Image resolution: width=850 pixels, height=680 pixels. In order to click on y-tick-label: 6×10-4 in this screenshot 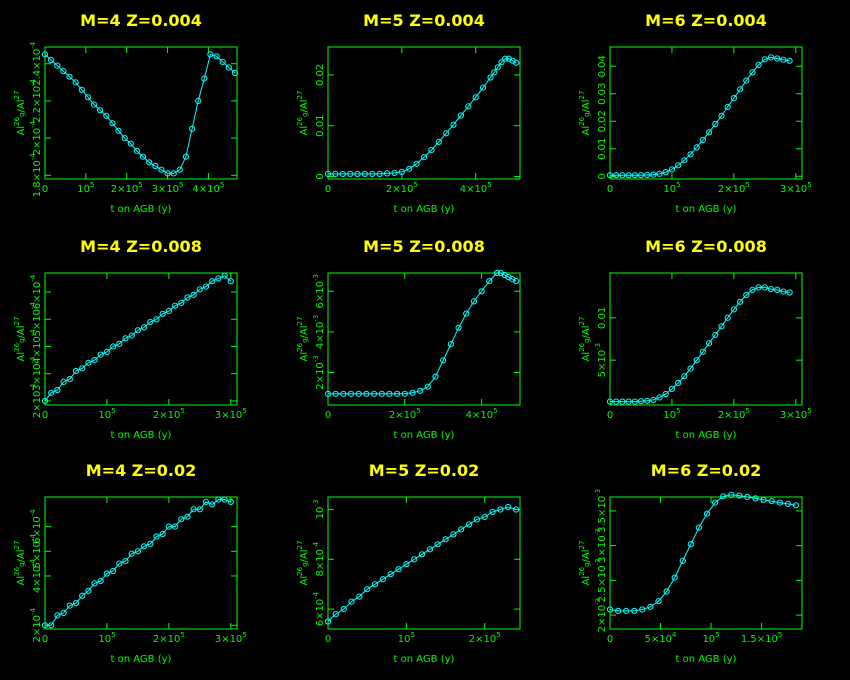, I will do `click(36, 526)`.